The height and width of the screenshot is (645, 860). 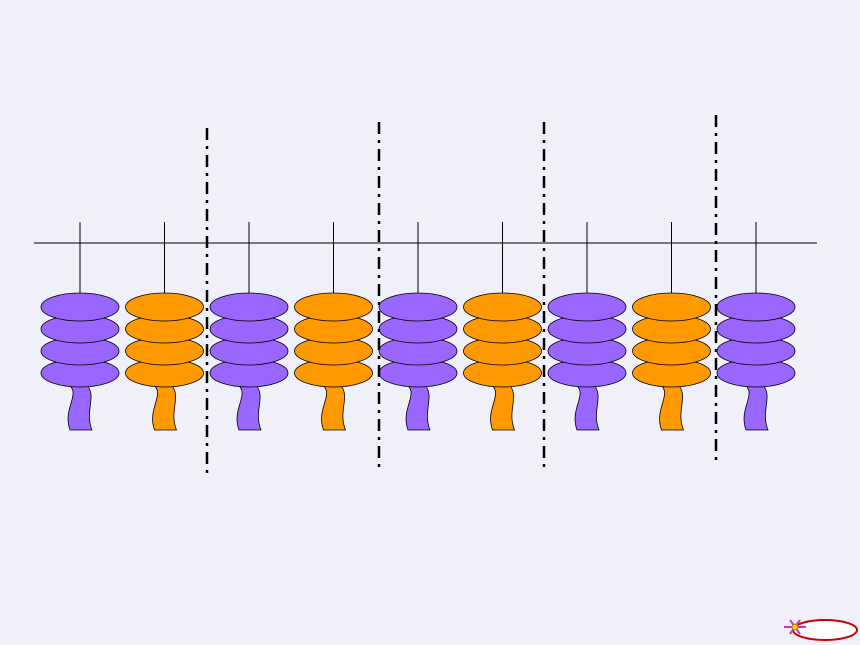 What do you see at coordinates (795, 627) in the screenshot?
I see `flower-star-icon` at bounding box center [795, 627].